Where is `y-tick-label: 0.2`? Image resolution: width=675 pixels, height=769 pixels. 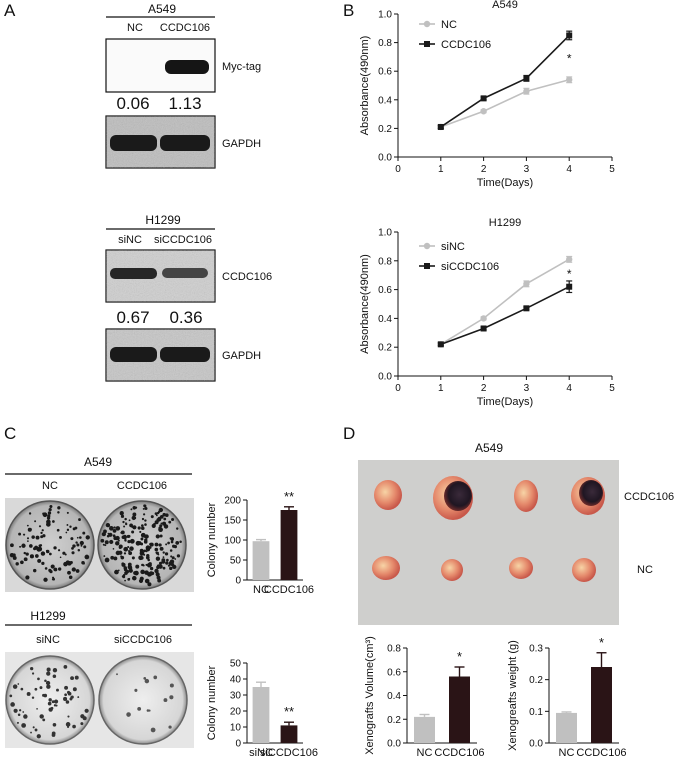
y-tick-label: 0.2 is located at coordinates (536, 680).